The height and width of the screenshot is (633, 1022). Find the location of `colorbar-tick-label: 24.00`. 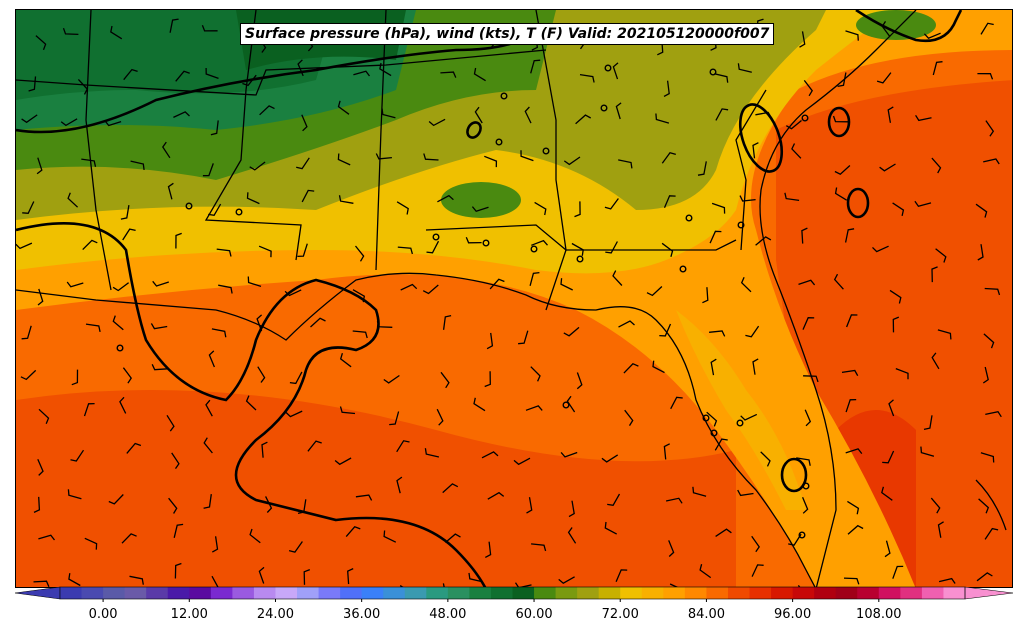

colorbar-tick-label: 24.00 is located at coordinates (275, 614).